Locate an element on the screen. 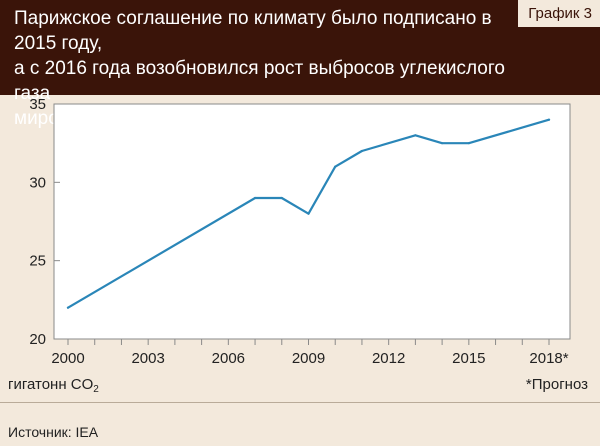 Image resolution: width=600 pixels, height=446 pixels. unit-text: гигатонн CO is located at coordinates (51, 384).